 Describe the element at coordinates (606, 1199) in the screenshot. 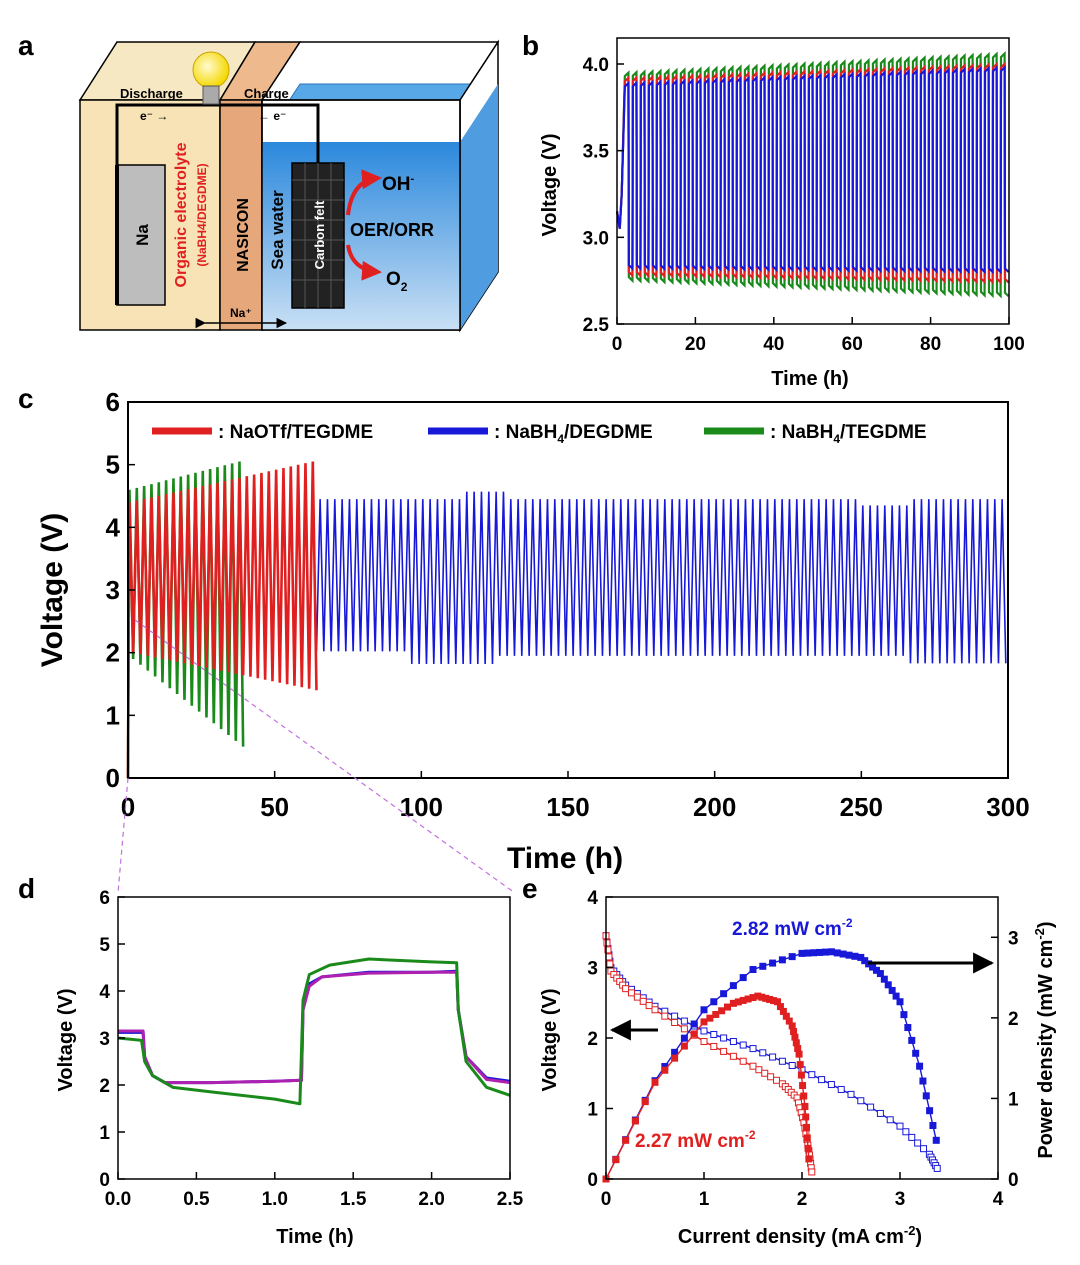

I see `chart-e-xtick-label: 0` at that location.